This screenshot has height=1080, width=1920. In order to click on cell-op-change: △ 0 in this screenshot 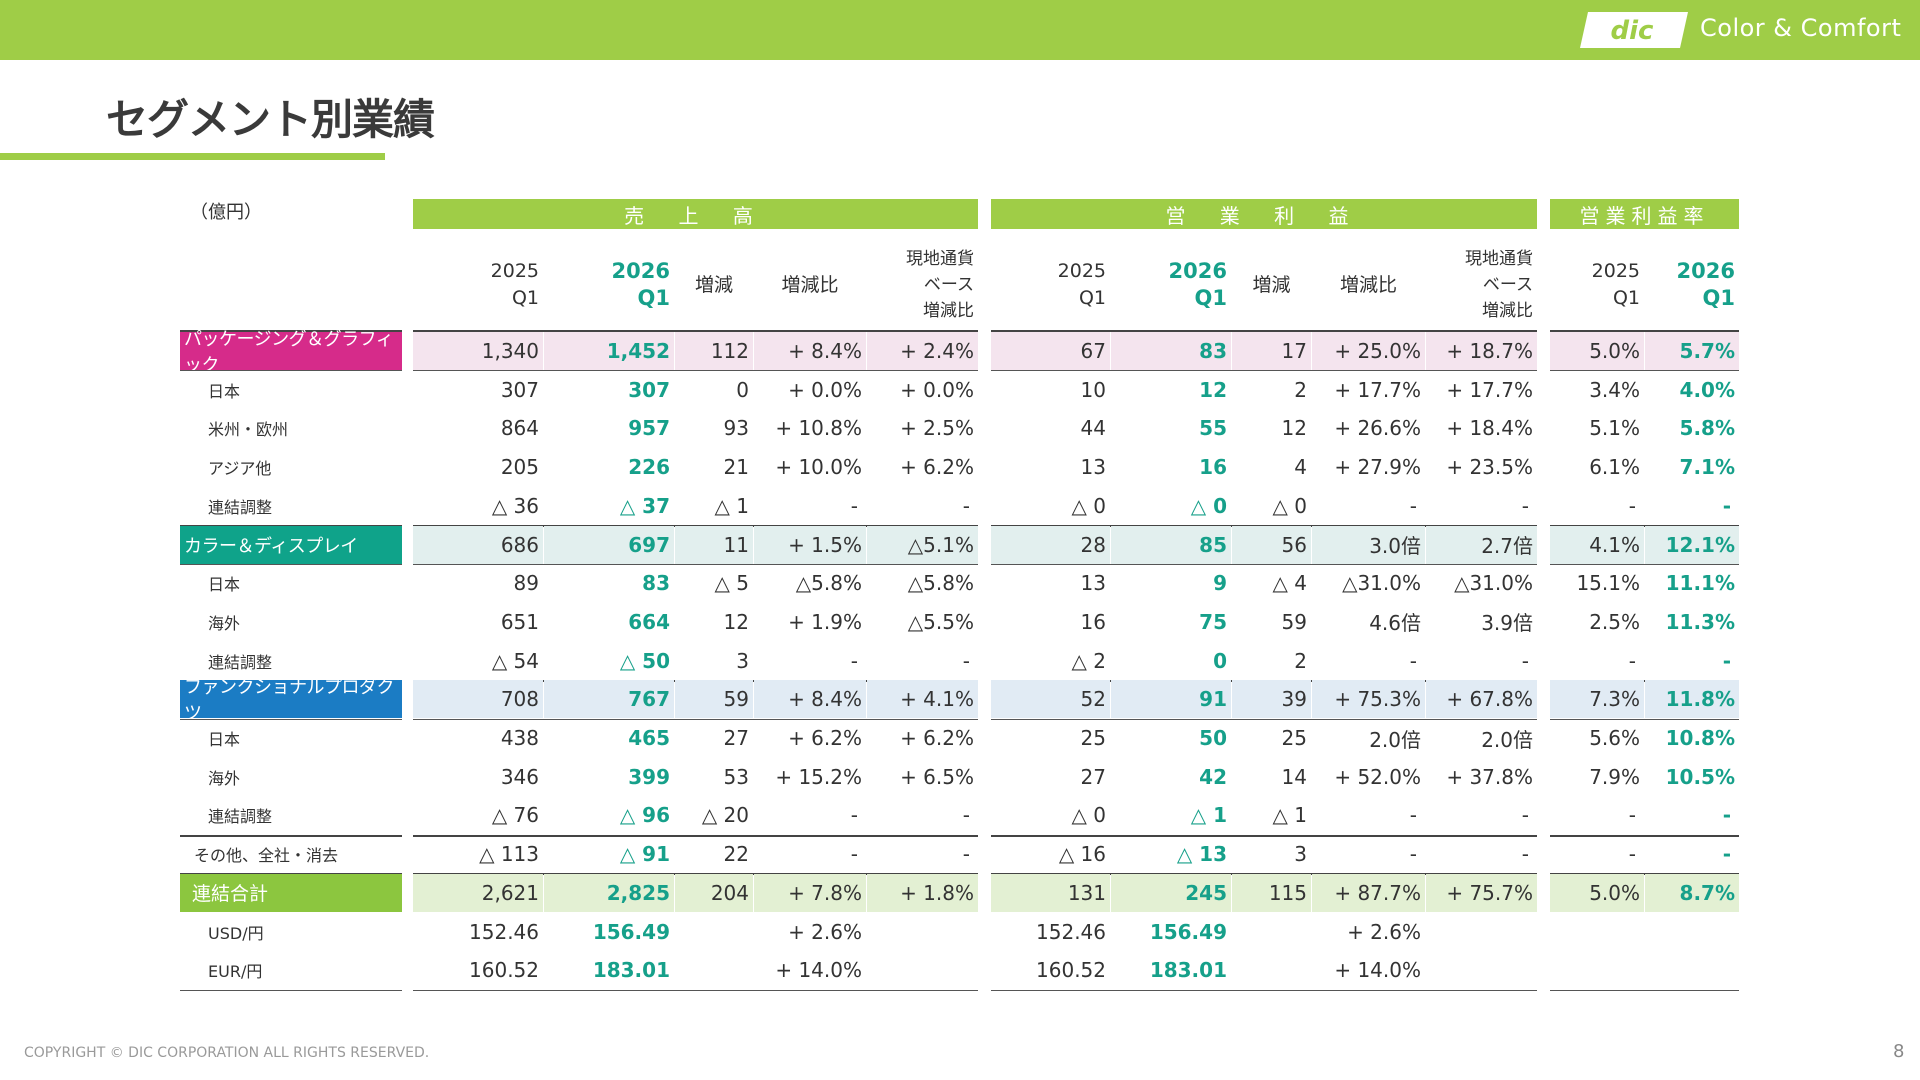, I will do `click(1289, 505)`.